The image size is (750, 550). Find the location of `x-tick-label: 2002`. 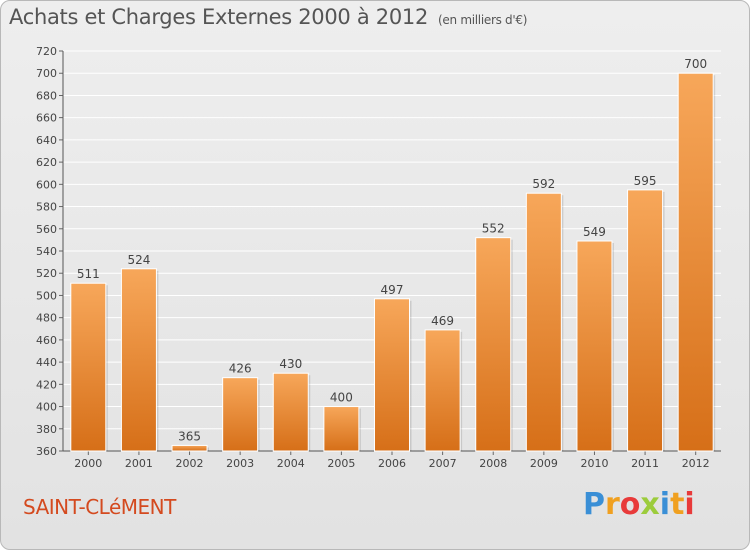

x-tick-label: 2002 is located at coordinates (190, 463).